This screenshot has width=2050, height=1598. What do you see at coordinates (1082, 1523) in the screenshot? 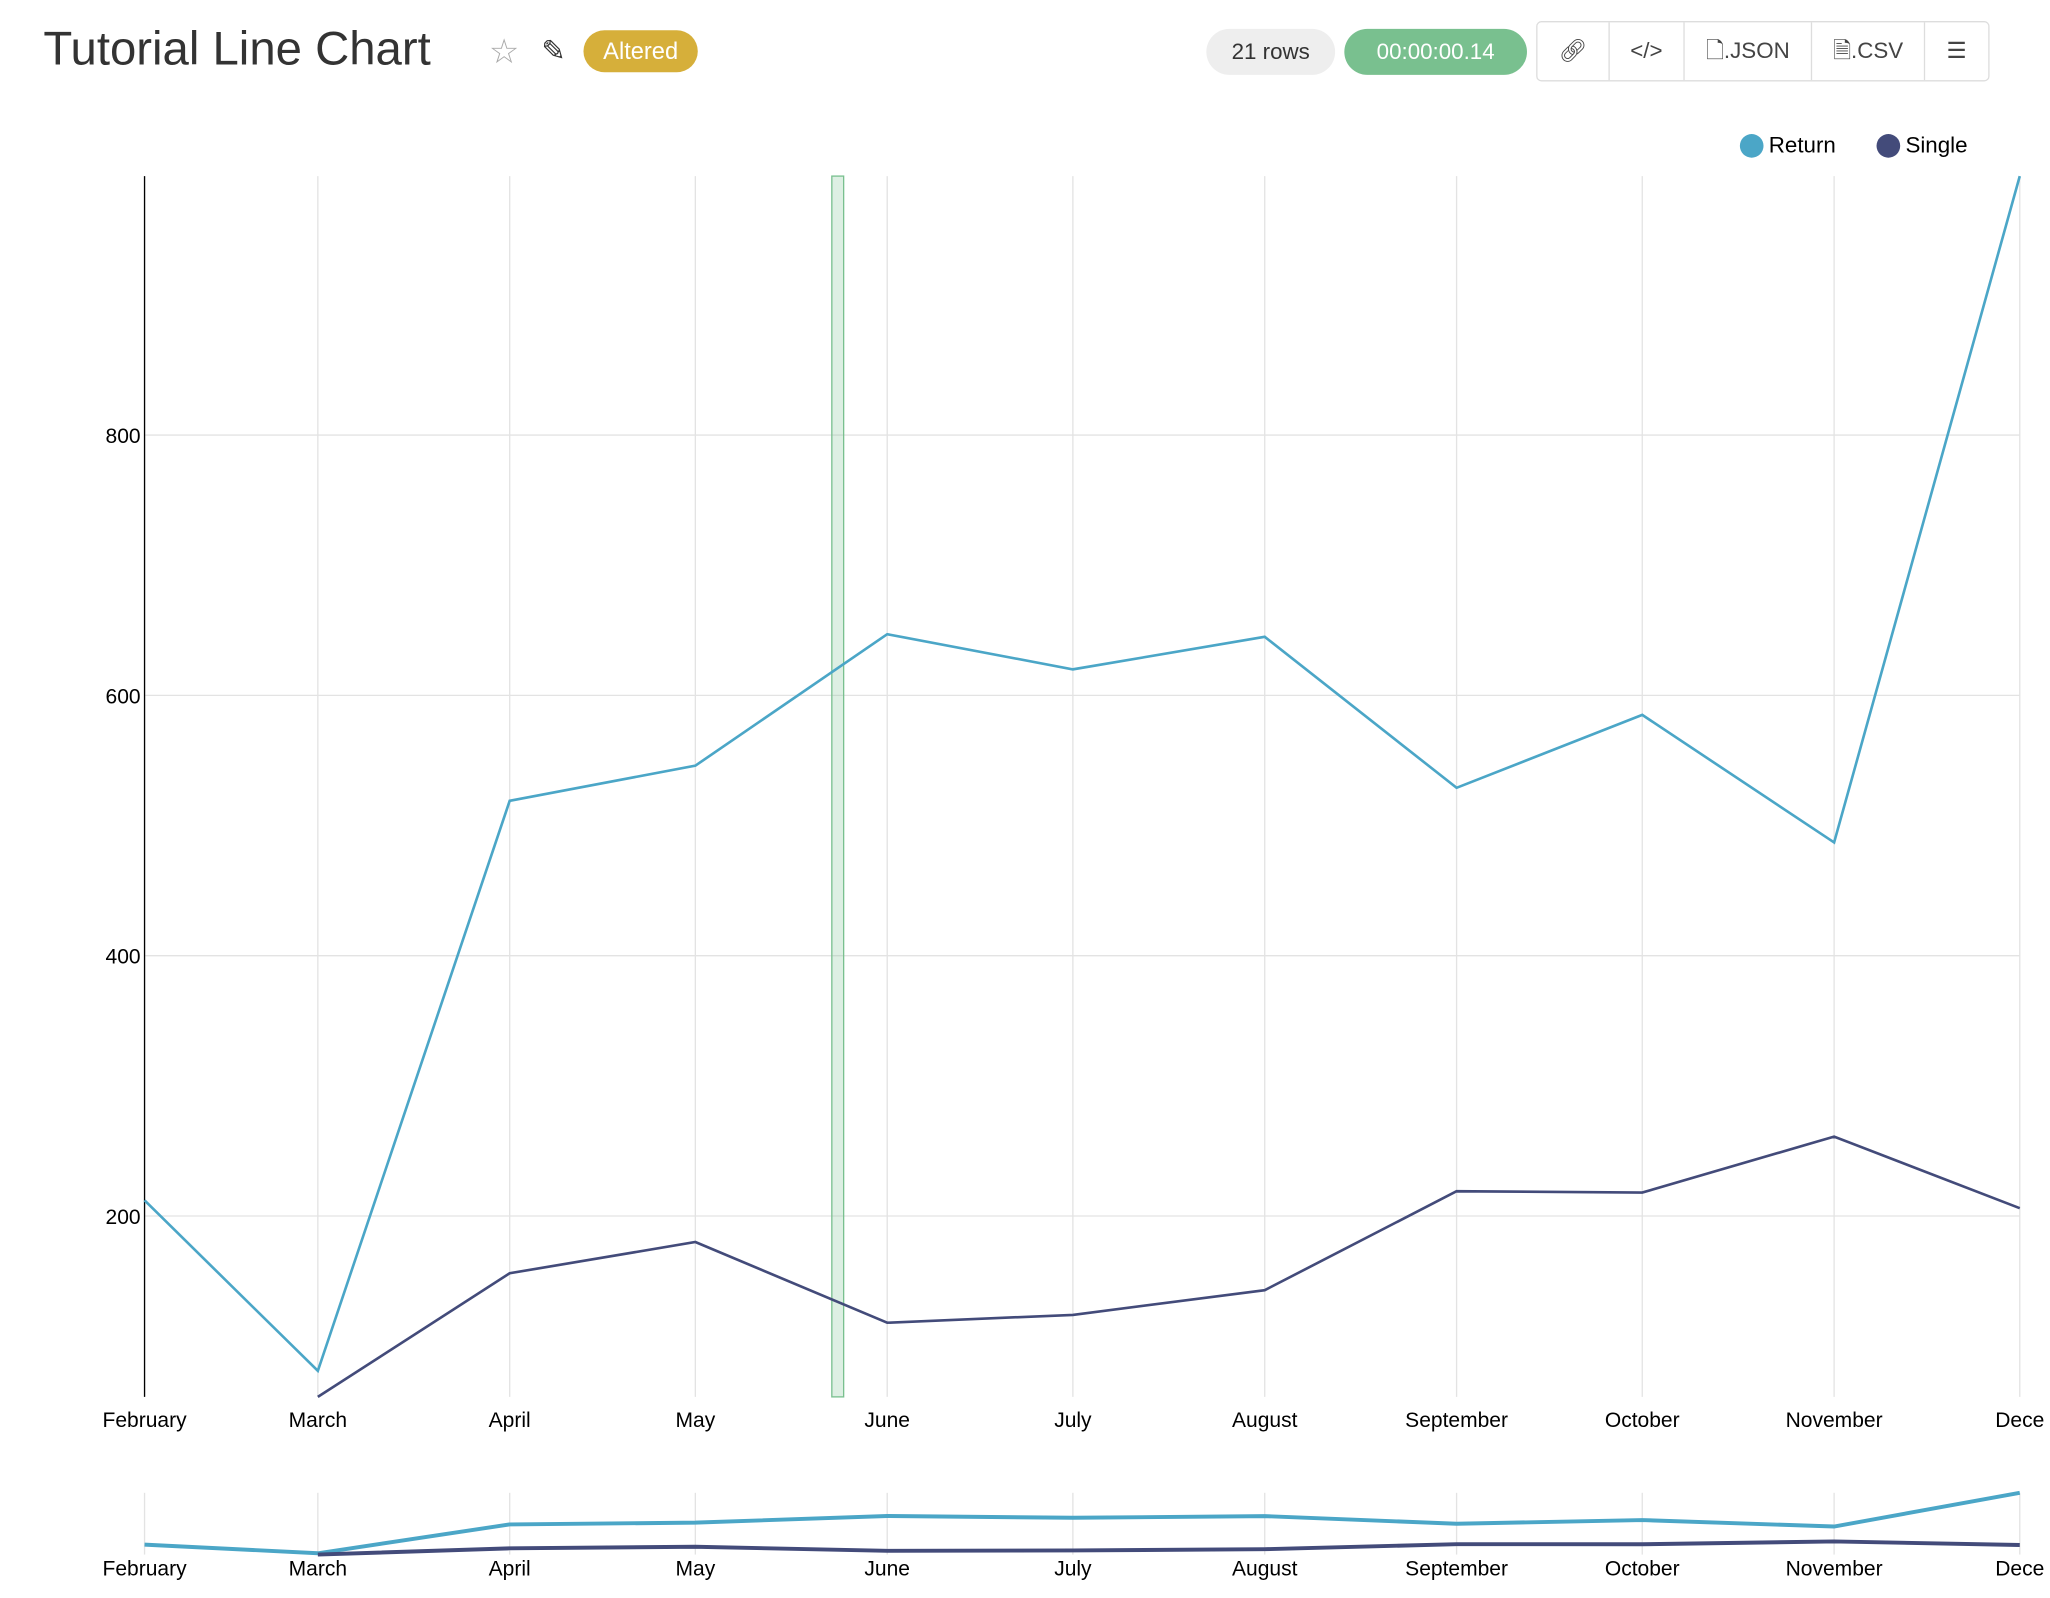
I see `series-line-return` at bounding box center [1082, 1523].